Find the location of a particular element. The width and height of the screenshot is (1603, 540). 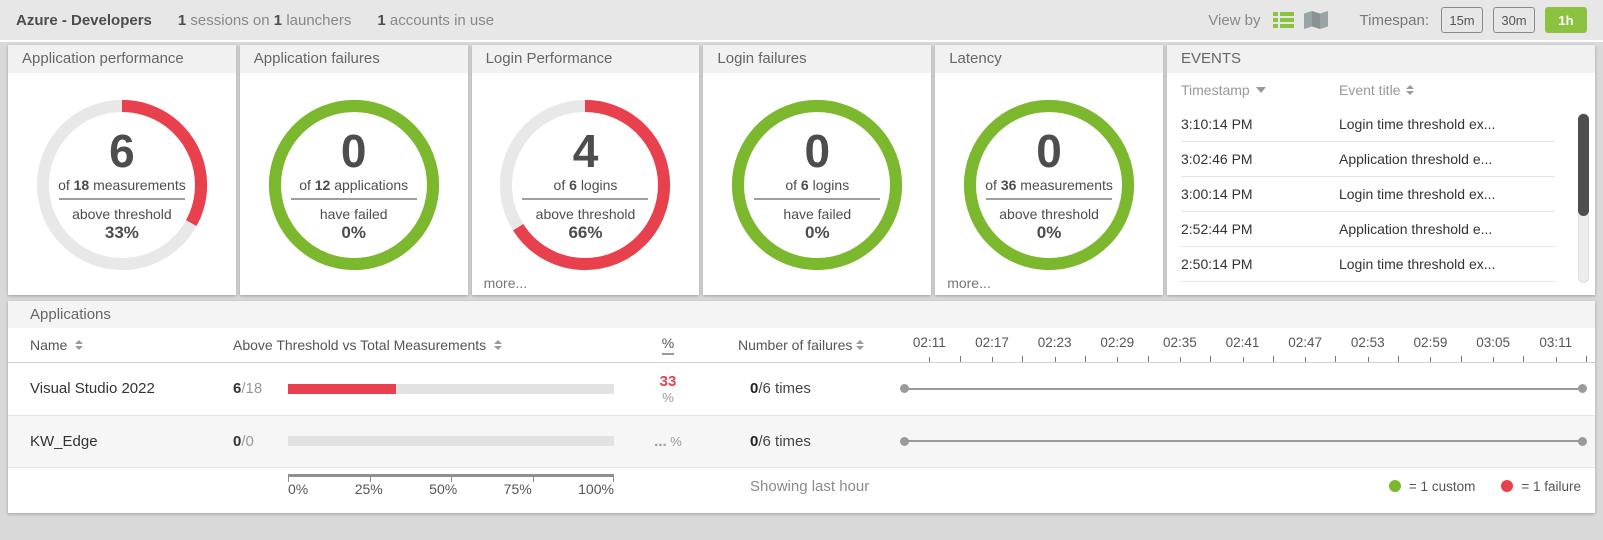

card-login-failures: Login failures 0 of 6 logins have failed is located at coordinates (817, 170).